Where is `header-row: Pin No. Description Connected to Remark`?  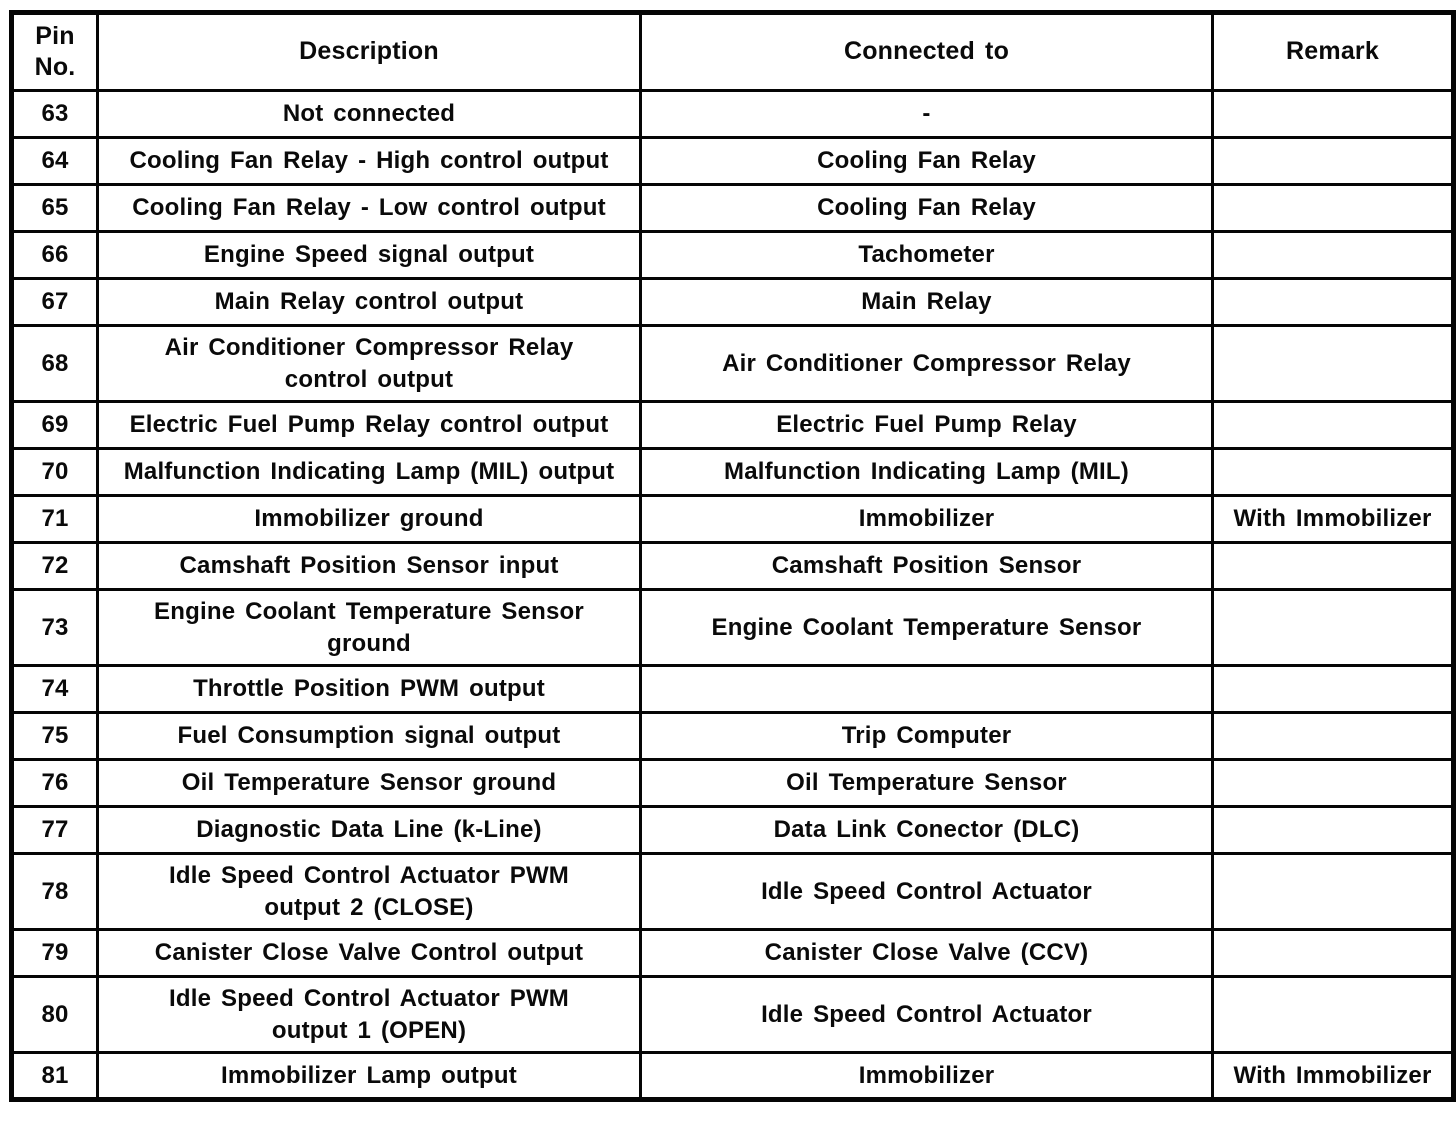
header-row: Pin No. Description Connected to Remark is located at coordinates (732, 51).